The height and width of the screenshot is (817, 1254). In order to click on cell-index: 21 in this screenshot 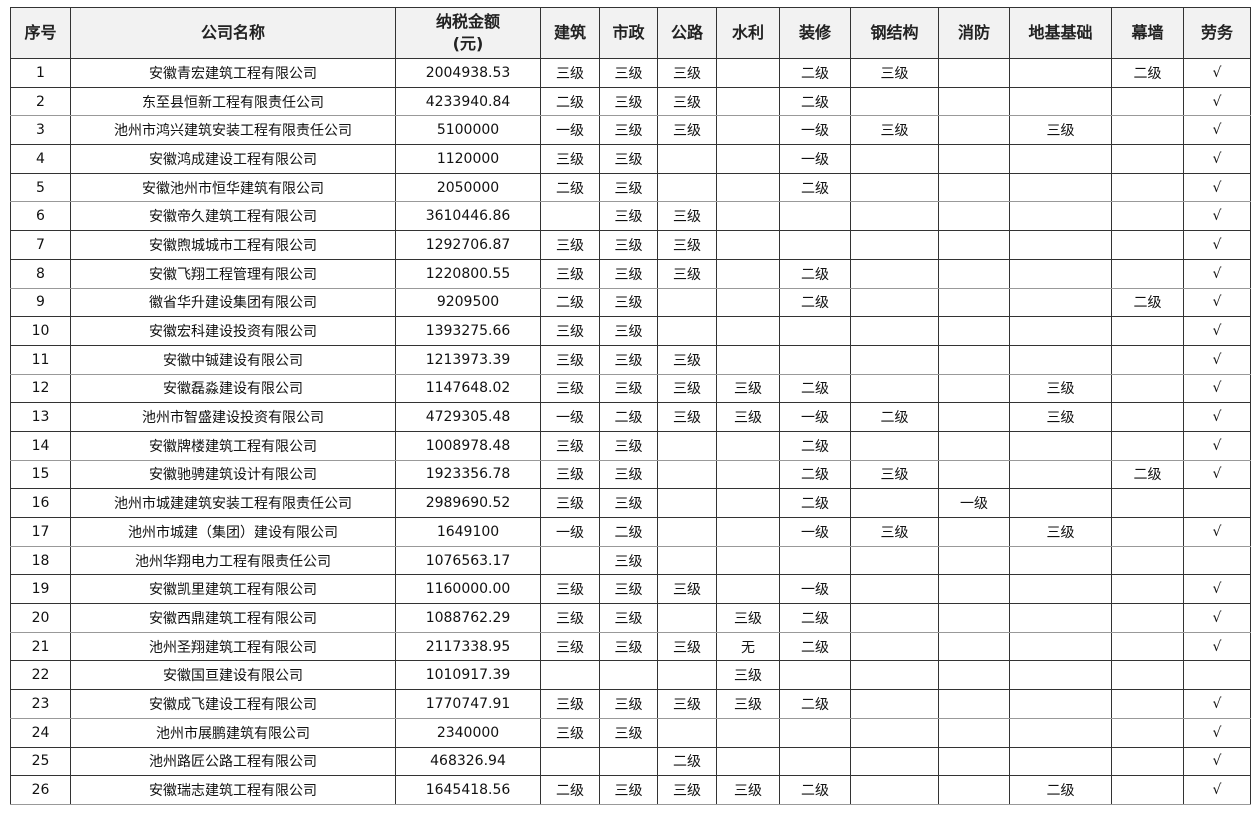, I will do `click(40, 646)`.